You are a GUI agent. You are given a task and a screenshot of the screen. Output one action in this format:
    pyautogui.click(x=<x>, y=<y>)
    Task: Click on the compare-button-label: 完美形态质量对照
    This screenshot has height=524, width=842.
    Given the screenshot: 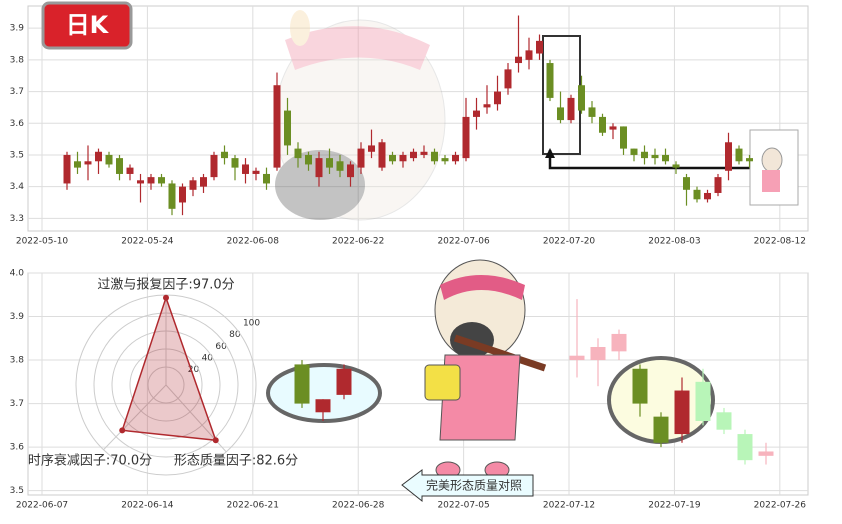 What is the action you would take?
    pyautogui.click(x=474, y=485)
    